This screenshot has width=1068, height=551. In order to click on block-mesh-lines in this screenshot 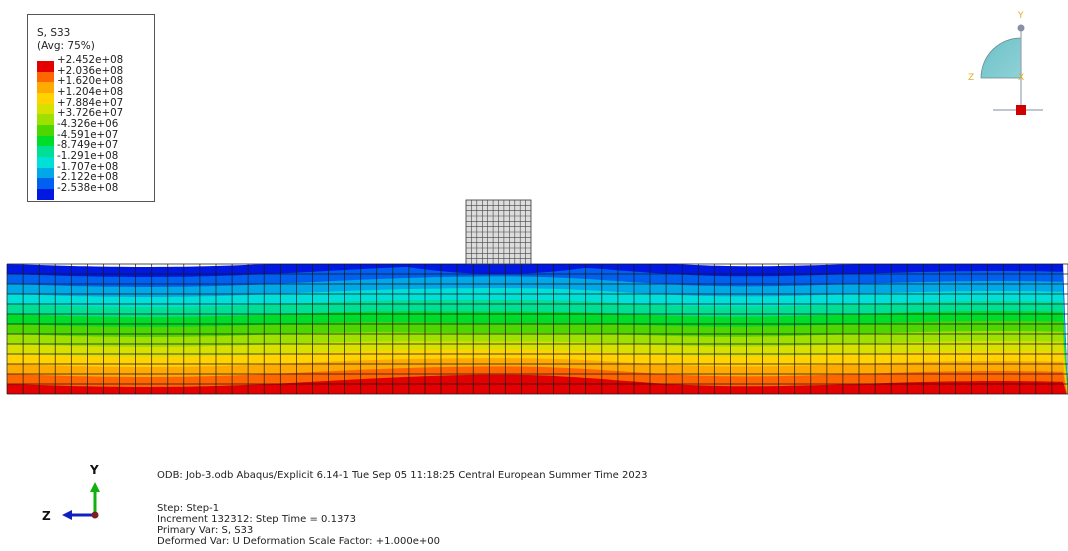, I will do `click(498, 232)`.